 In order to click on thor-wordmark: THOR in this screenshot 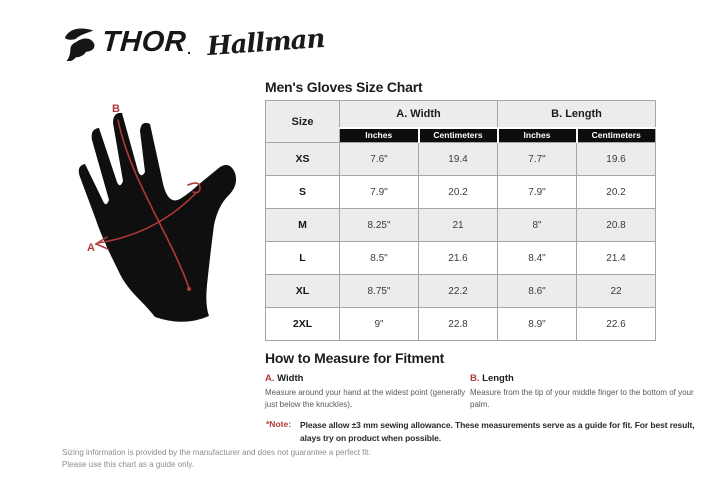, I will do `click(144, 42)`.